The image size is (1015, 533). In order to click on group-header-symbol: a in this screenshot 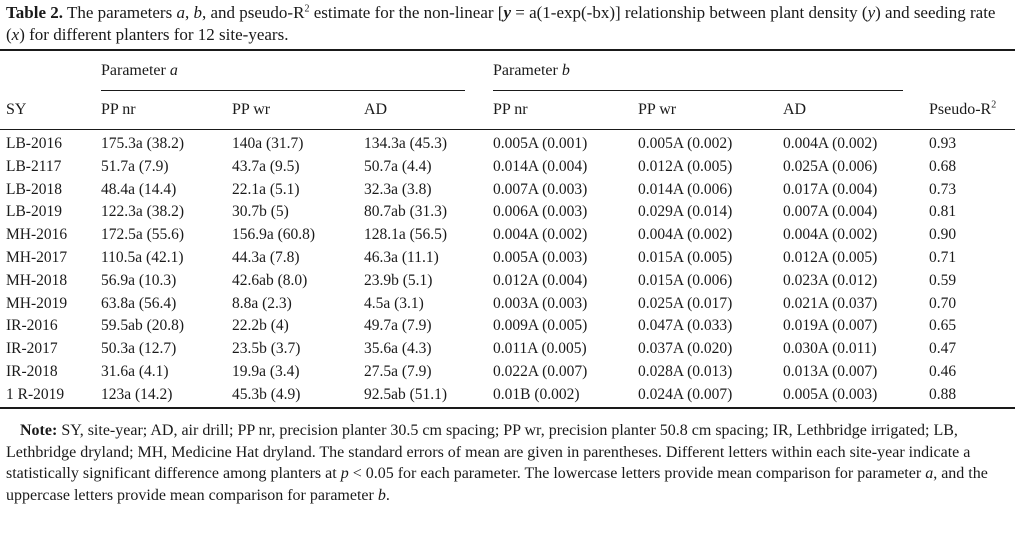, I will do `click(173, 70)`.